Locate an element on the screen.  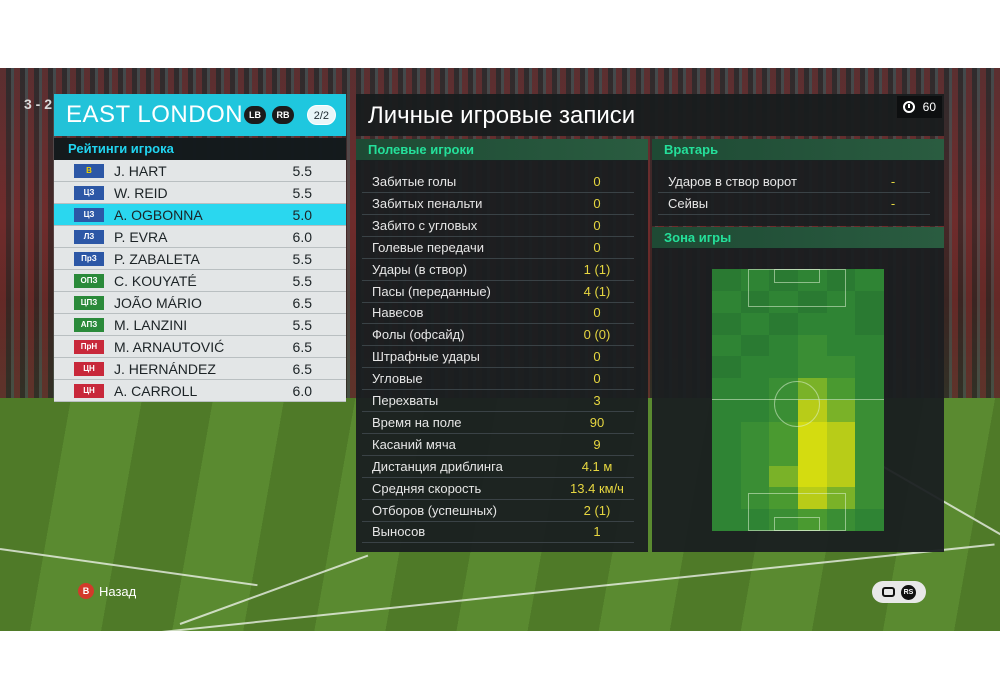
stat-row: Время на поле 90 is located at coordinates (498, 423).